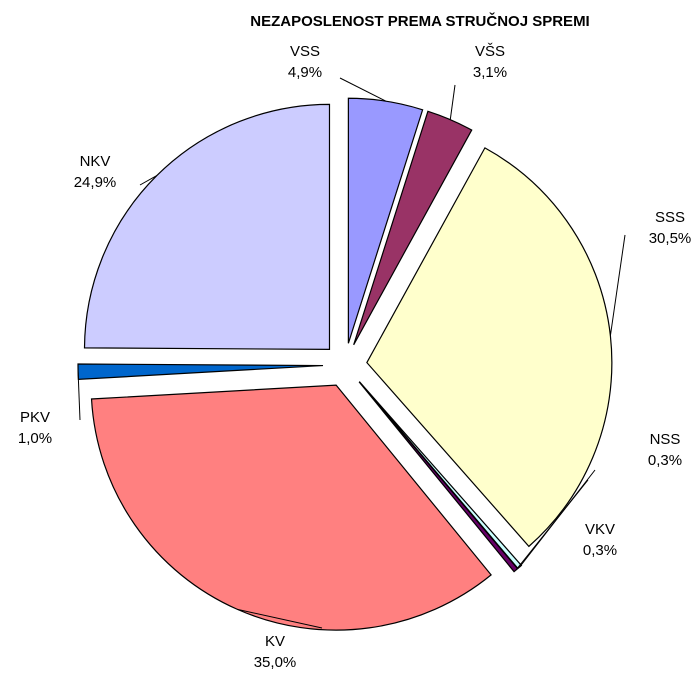 The height and width of the screenshot is (681, 697). Describe the element at coordinates (275, 641) in the screenshot. I see `slice-label: KV` at that location.